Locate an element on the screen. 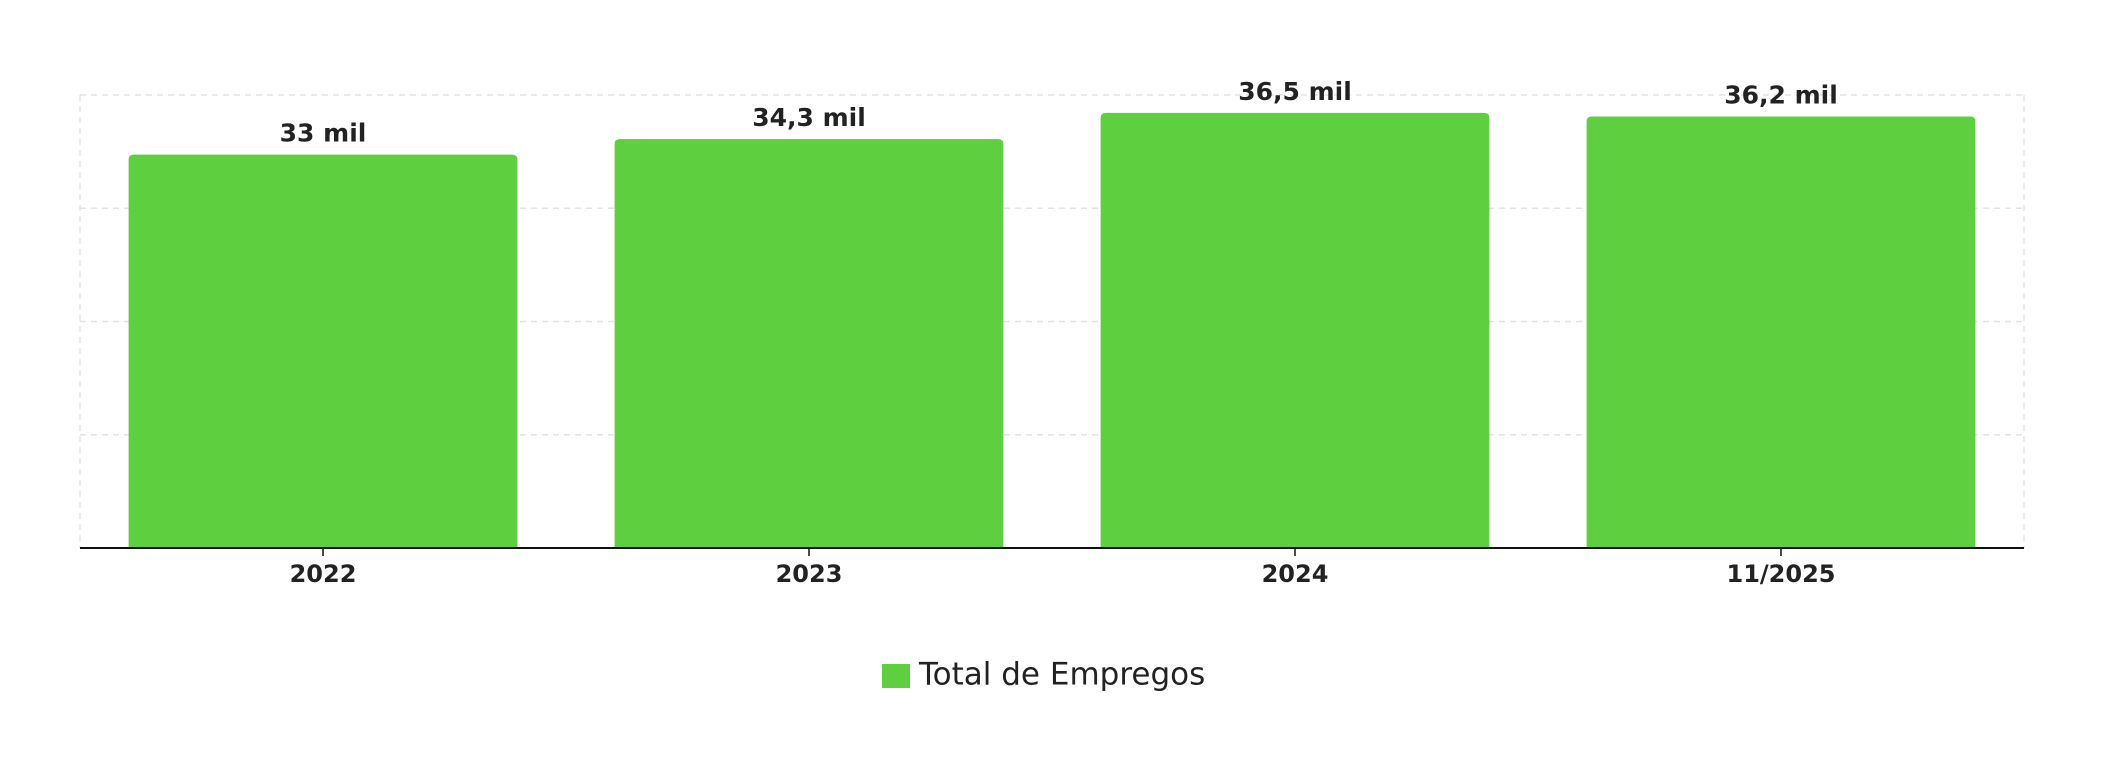 This screenshot has width=2104, height=762. data-label: 34,3 mil is located at coordinates (809, 117).